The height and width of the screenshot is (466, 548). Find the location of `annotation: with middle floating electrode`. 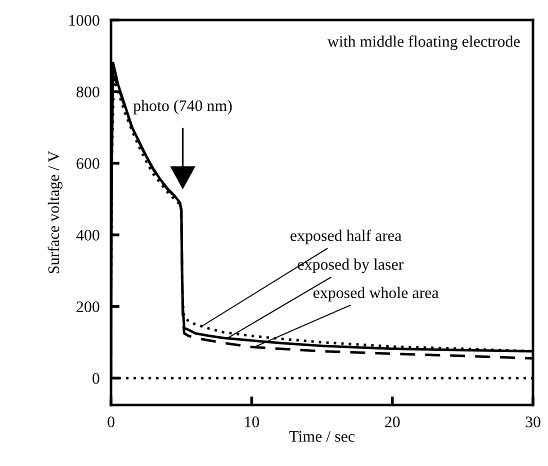

annotation: with middle floating electrode is located at coordinates (423, 42).